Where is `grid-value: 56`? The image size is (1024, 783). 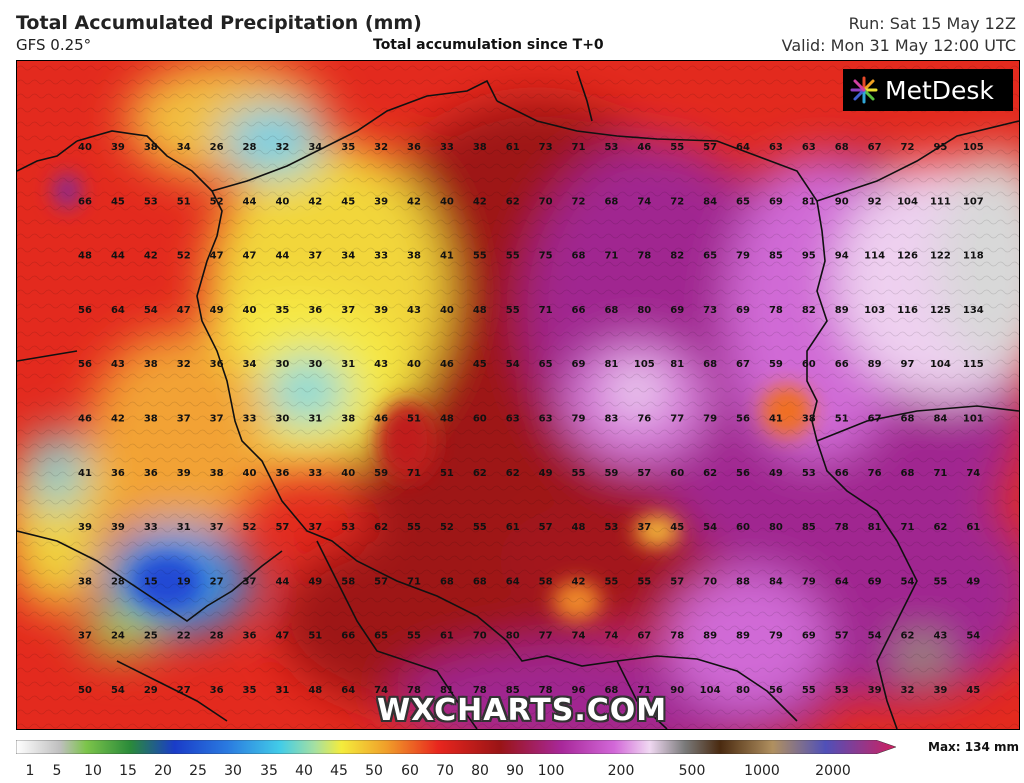 grid-value: 56 is located at coordinates (85, 310).